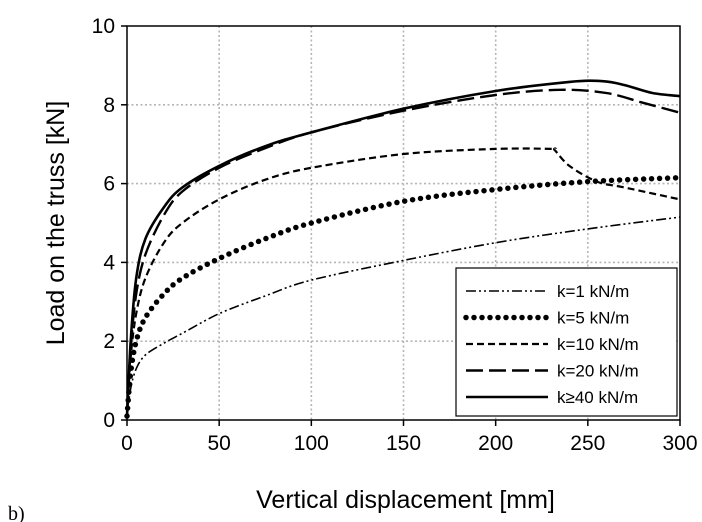  I want to click on legend-label: k=5 kN/m, so click(593, 318).